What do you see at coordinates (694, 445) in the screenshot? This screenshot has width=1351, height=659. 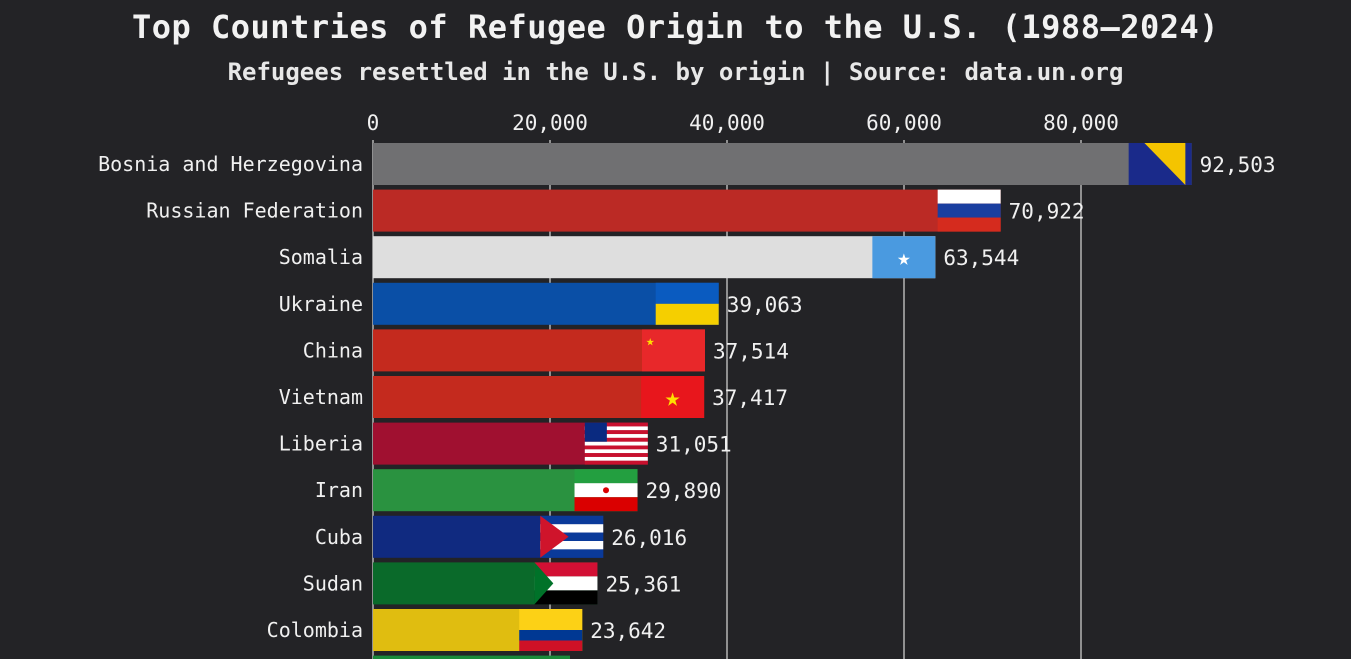 I see `value-label: 31,051` at bounding box center [694, 445].